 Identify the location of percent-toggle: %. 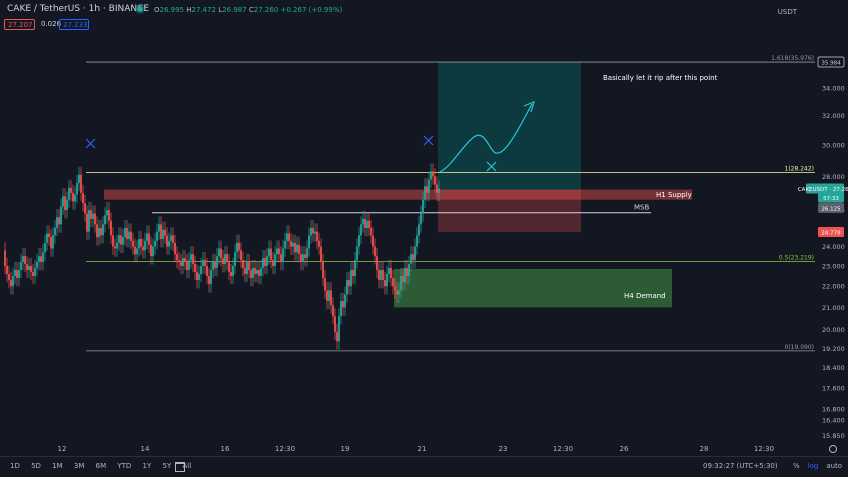
(796, 466).